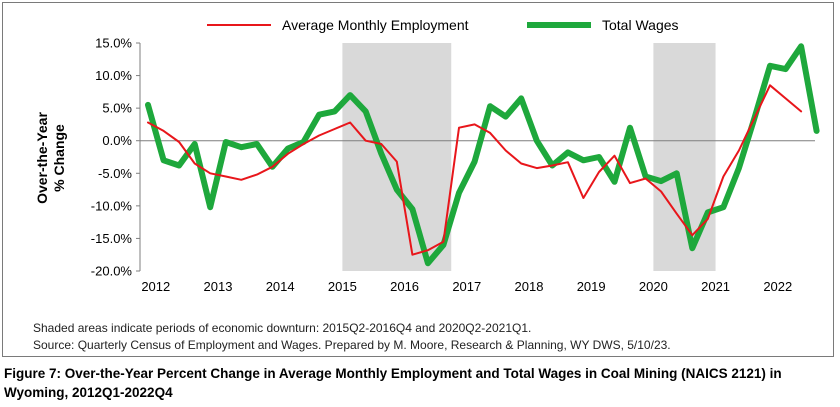 The height and width of the screenshot is (407, 840). What do you see at coordinates (653, 286) in the screenshot?
I see `x-tick-label: 2020` at bounding box center [653, 286].